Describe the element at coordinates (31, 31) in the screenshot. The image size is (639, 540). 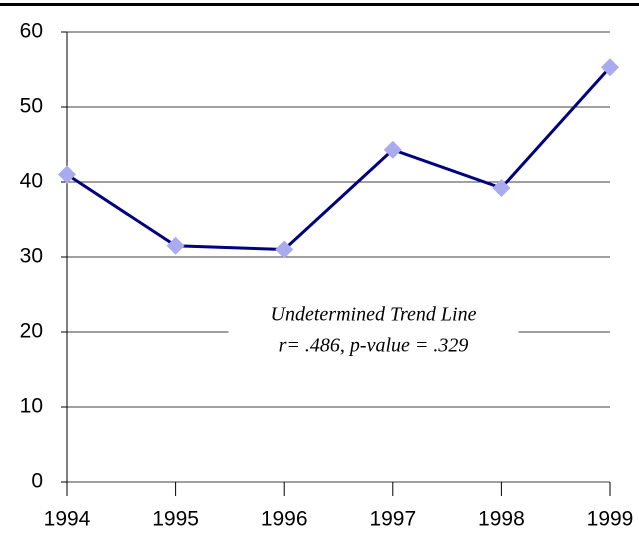
I see `y-tick-label: 60` at that location.